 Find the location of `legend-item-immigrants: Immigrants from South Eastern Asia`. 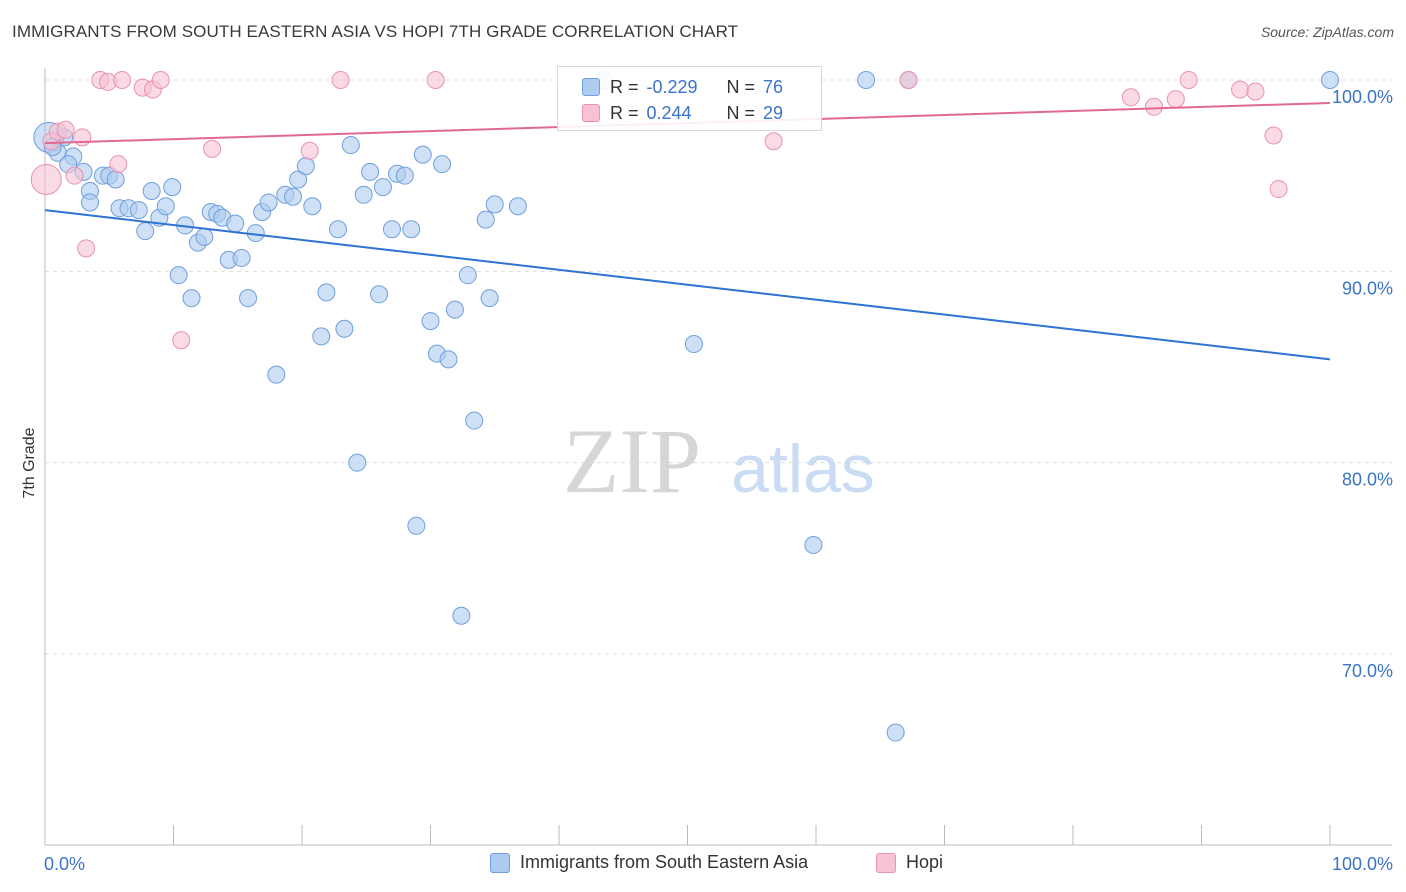

legend-item-immigrants: Immigrants from South Eastern Asia is located at coordinates (649, 862).